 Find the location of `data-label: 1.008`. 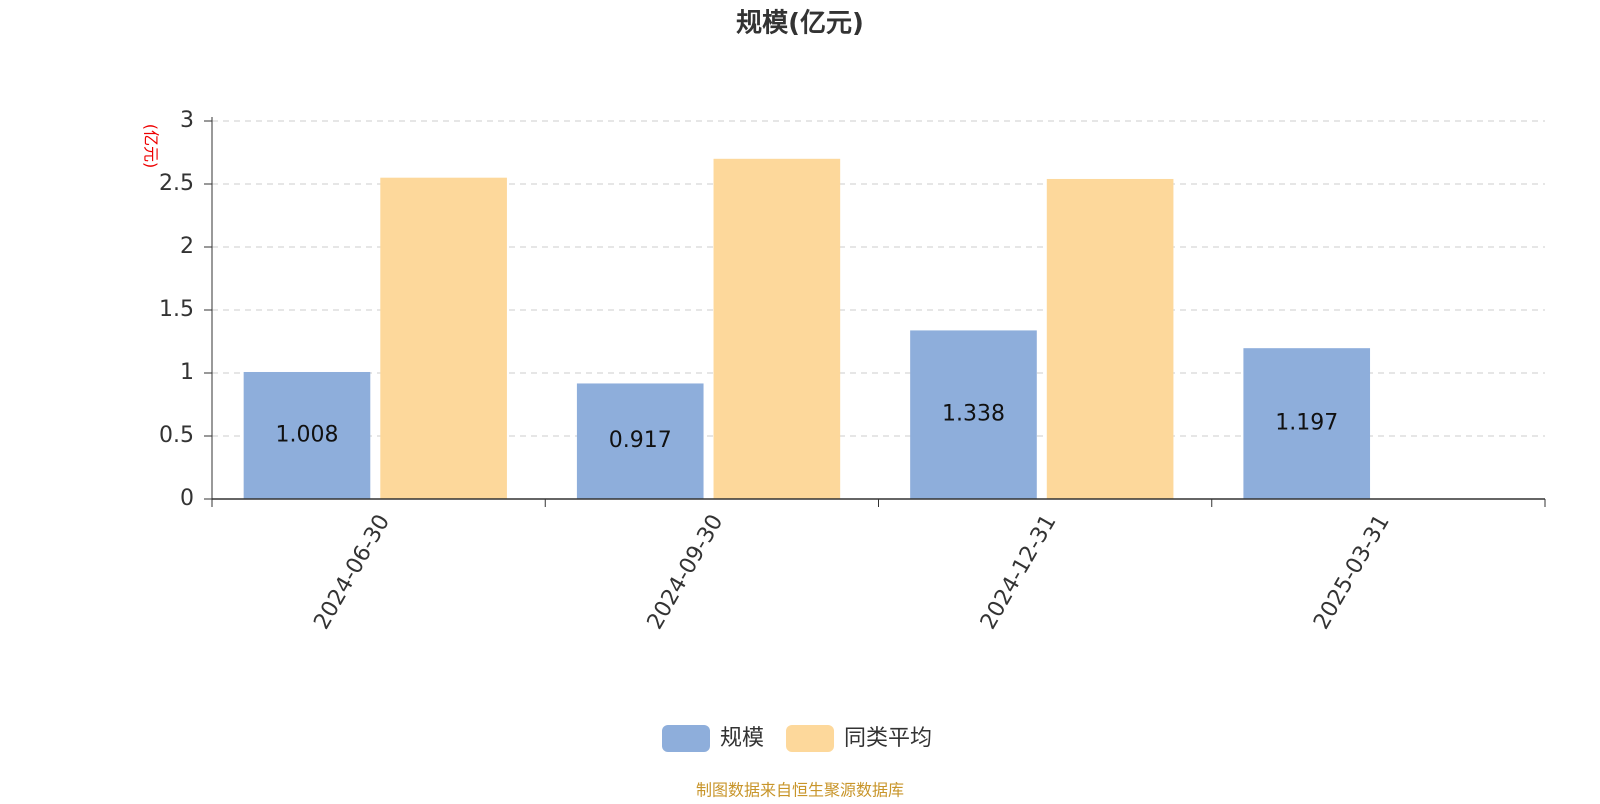

data-label: 1.008 is located at coordinates (306, 434).